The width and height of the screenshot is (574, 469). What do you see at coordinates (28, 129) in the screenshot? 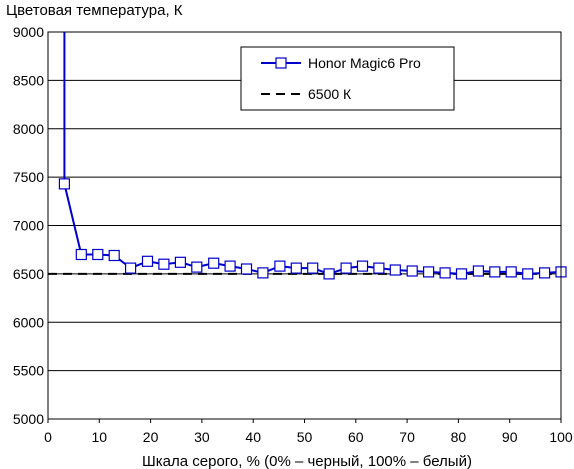
I see `y-tick-8000: 8000` at bounding box center [28, 129].